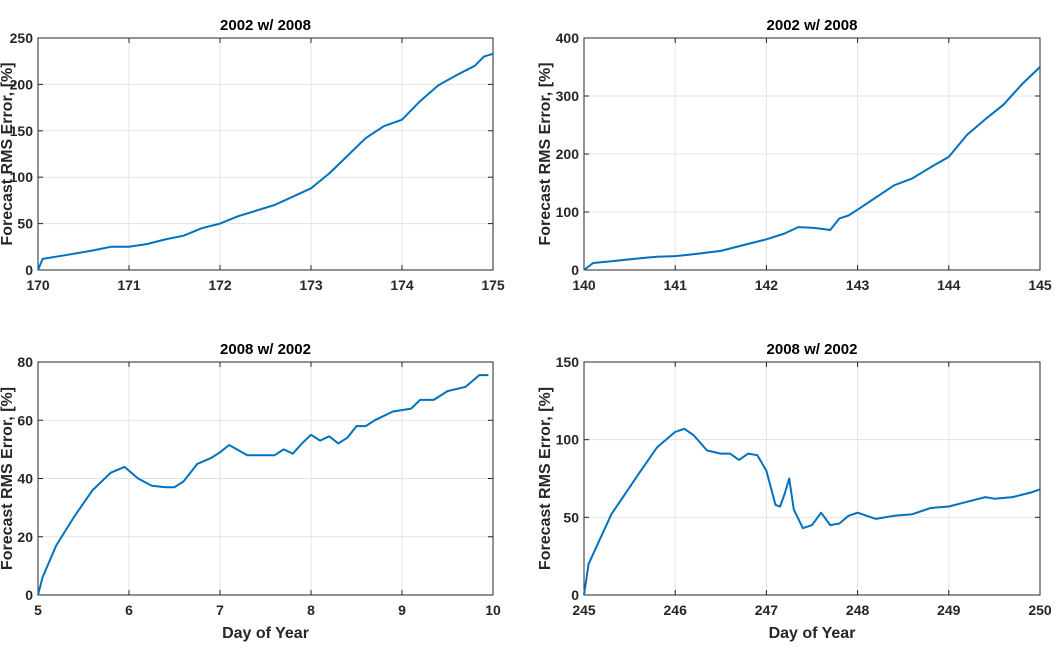 This screenshot has width=1061, height=656. Describe the element at coordinates (25, 537) in the screenshot. I see `y-tick-label: 20` at that location.